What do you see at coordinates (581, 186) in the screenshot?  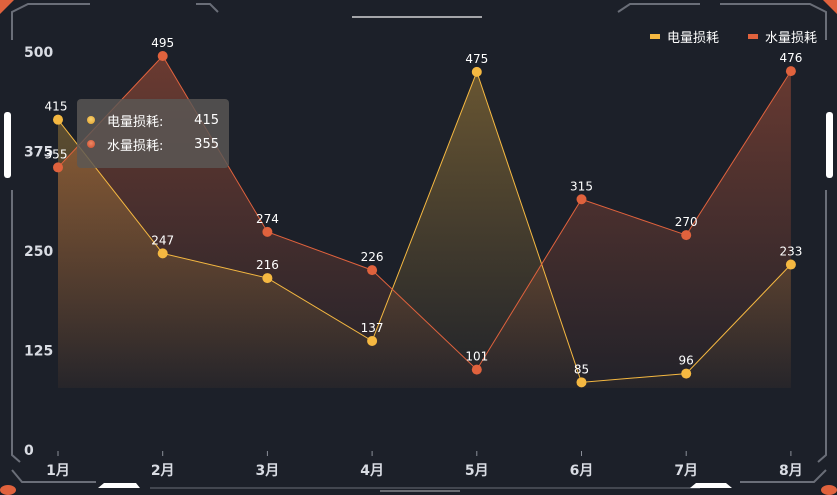 I see `data-label-1-5: 315` at bounding box center [581, 186].